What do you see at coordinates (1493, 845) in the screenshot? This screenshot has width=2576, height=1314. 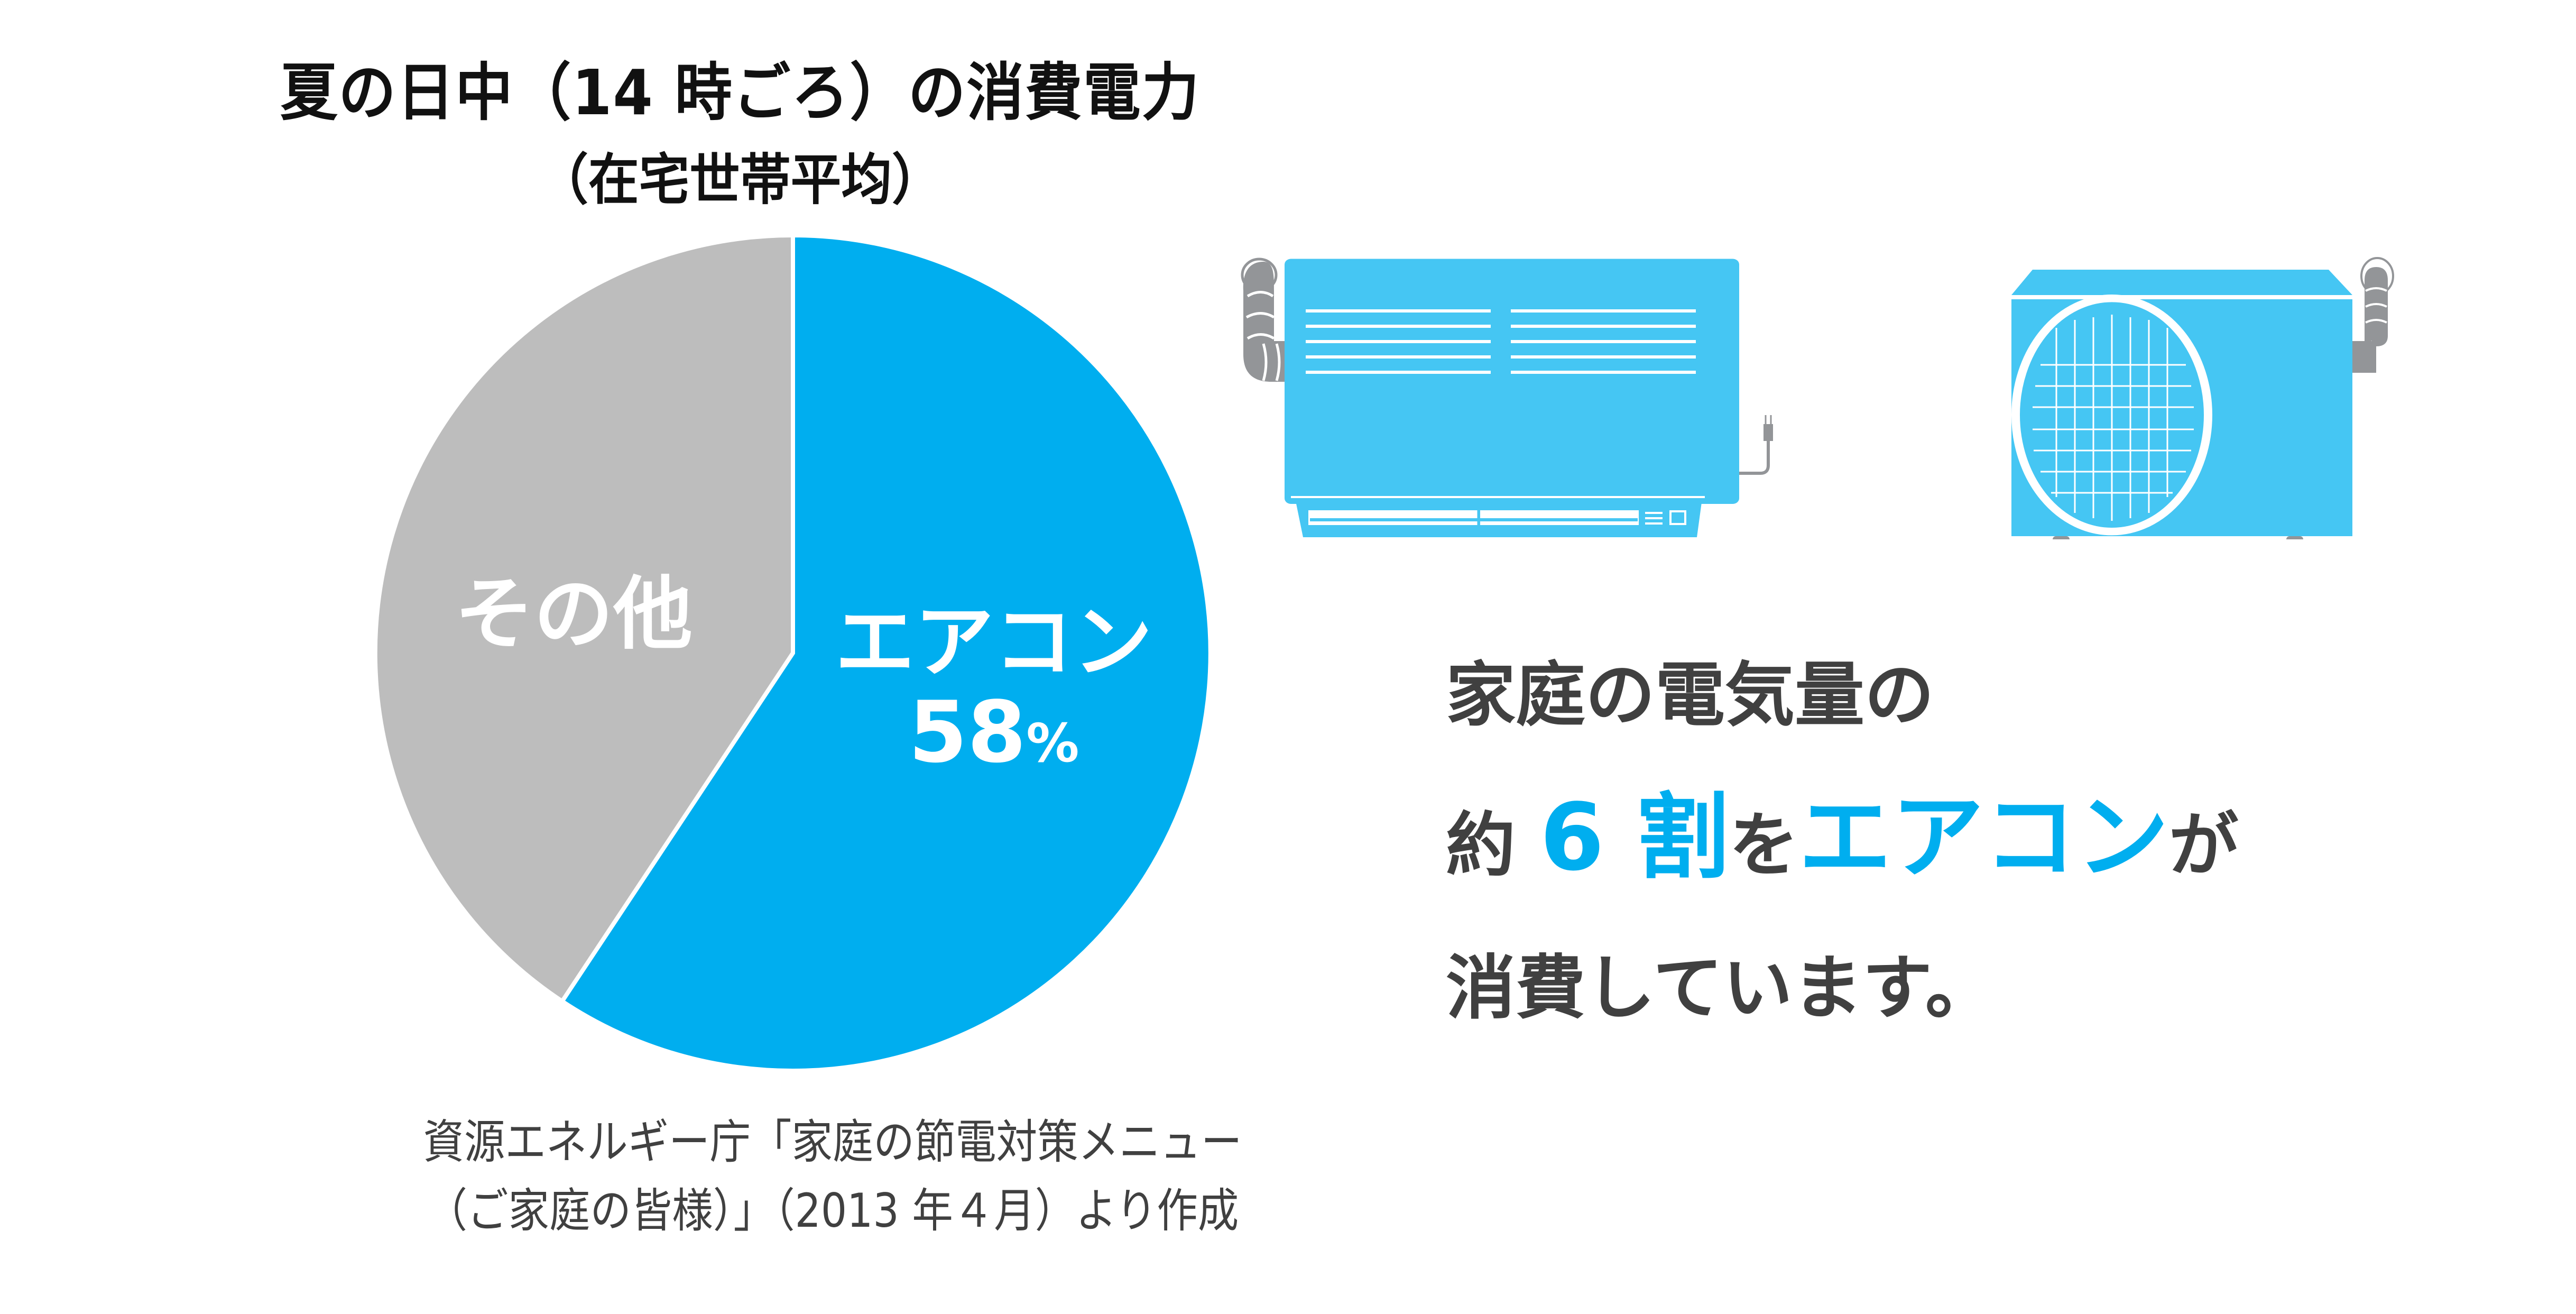 I see `message-prefix: 約` at bounding box center [1493, 845].